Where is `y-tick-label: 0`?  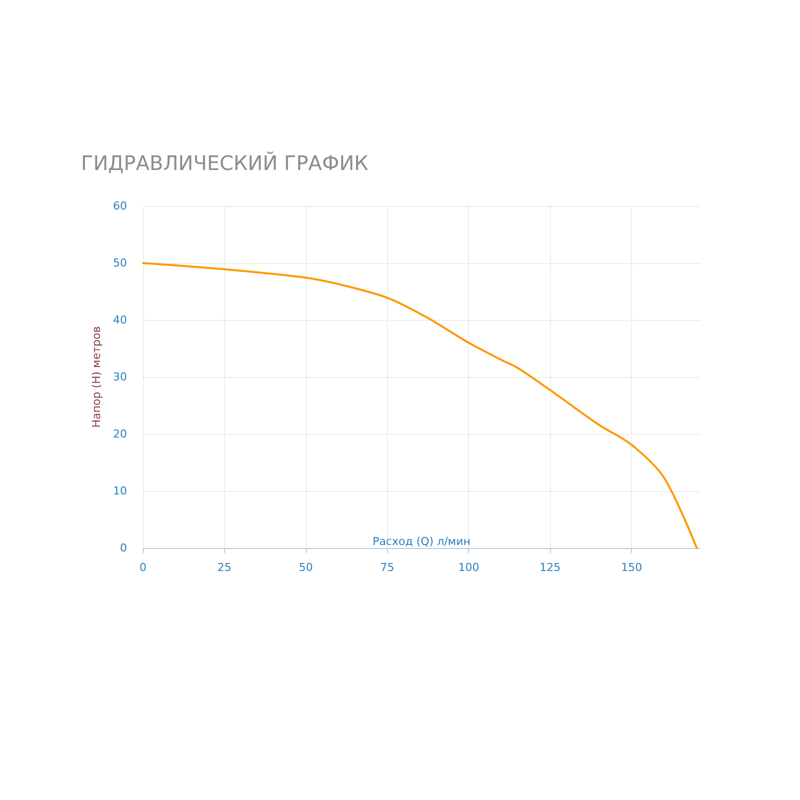
y-tick-label: 0 is located at coordinates (123, 548).